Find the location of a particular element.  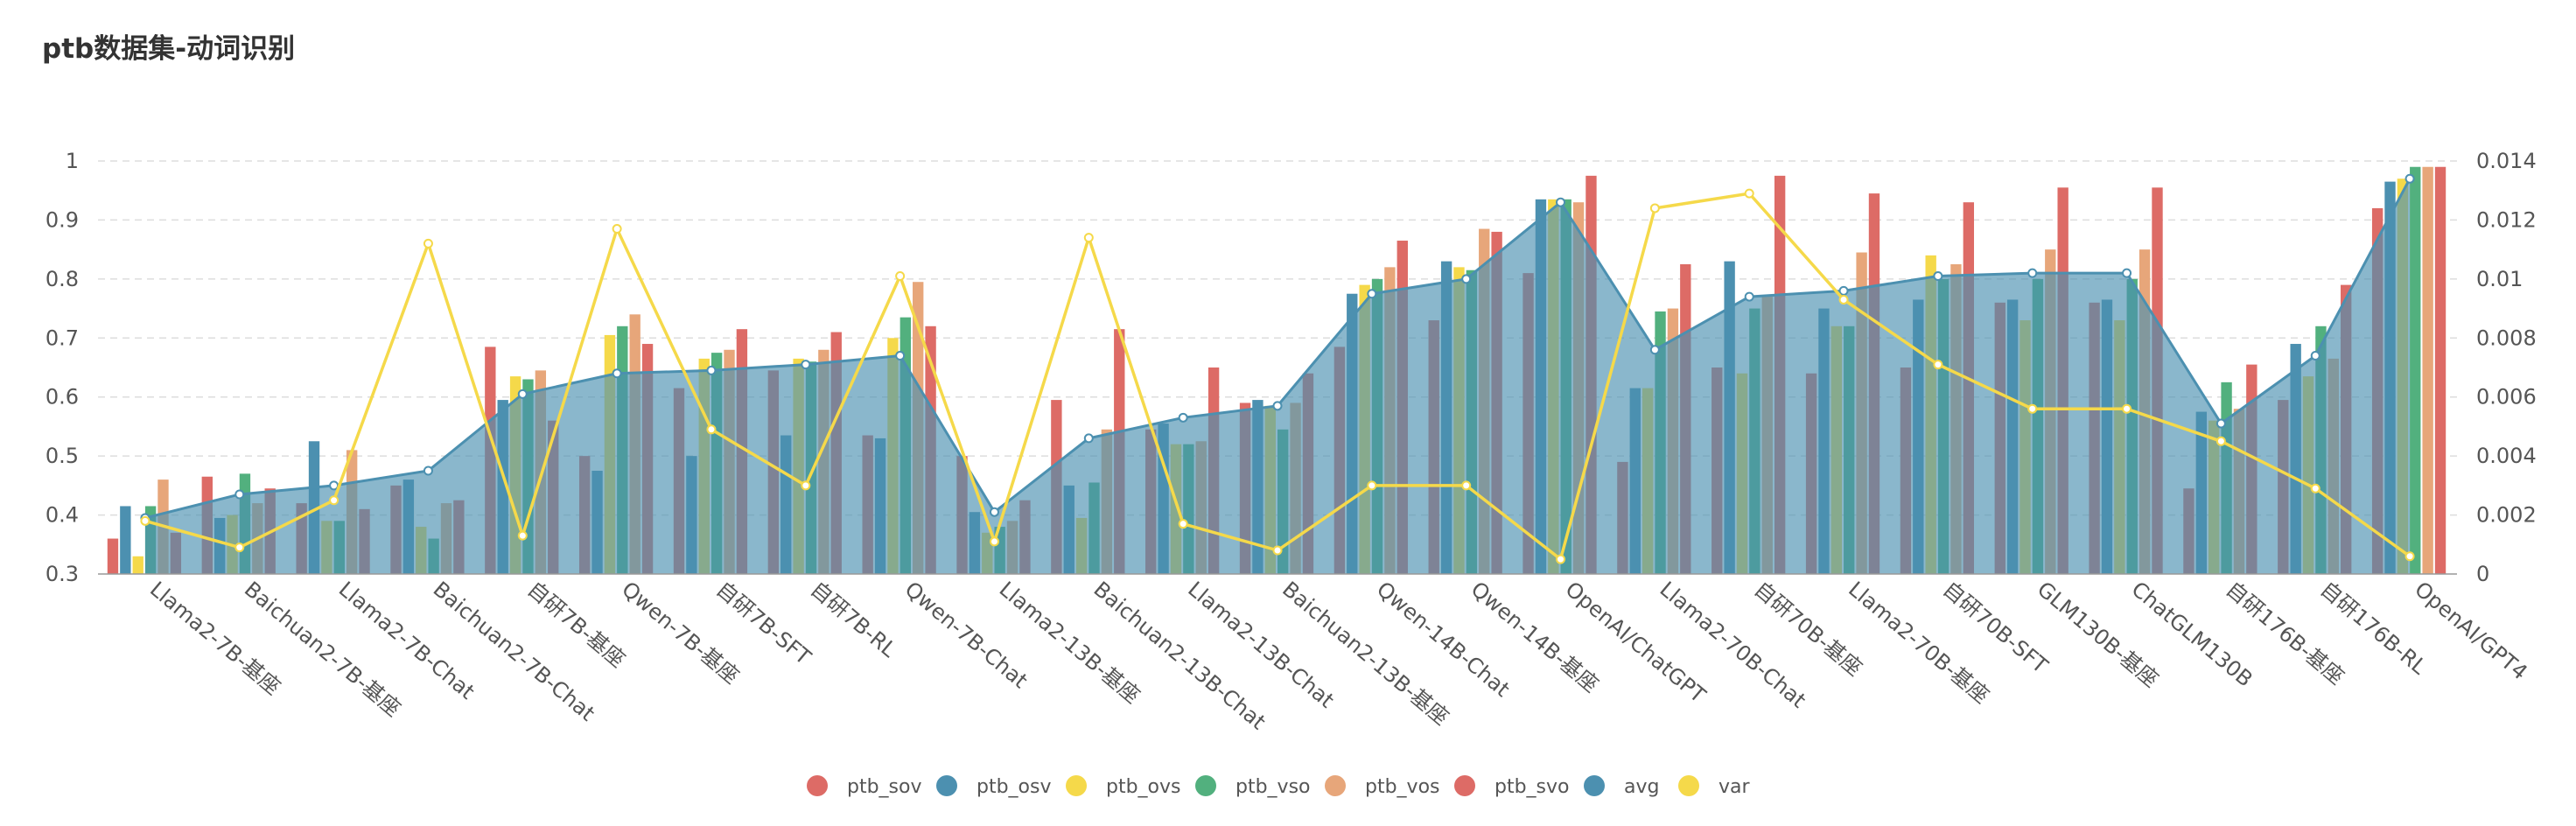

bar-ptb_osv is located at coordinates (125, 540).